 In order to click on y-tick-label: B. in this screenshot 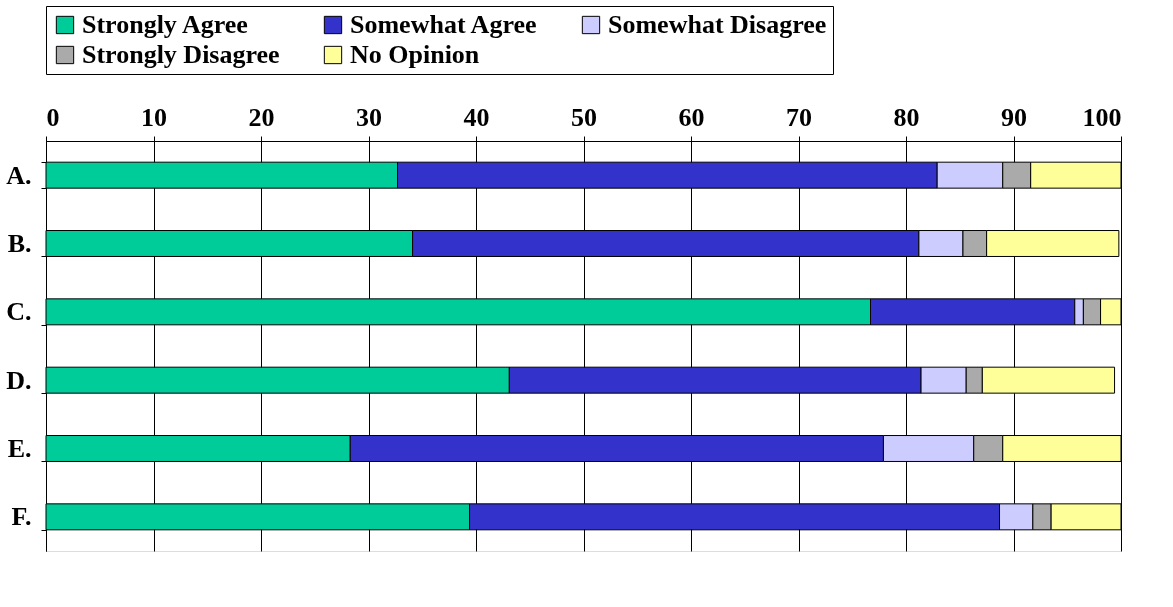, I will do `click(19, 243)`.